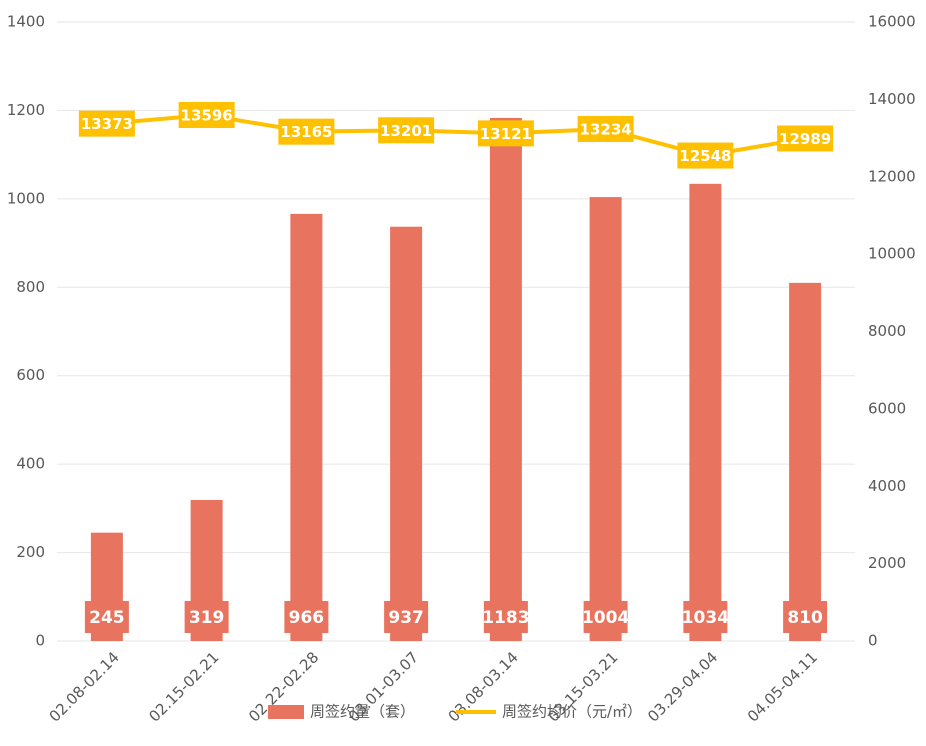 This screenshot has width=926, height=746. I want to click on value-label: 1183, so click(505, 618).